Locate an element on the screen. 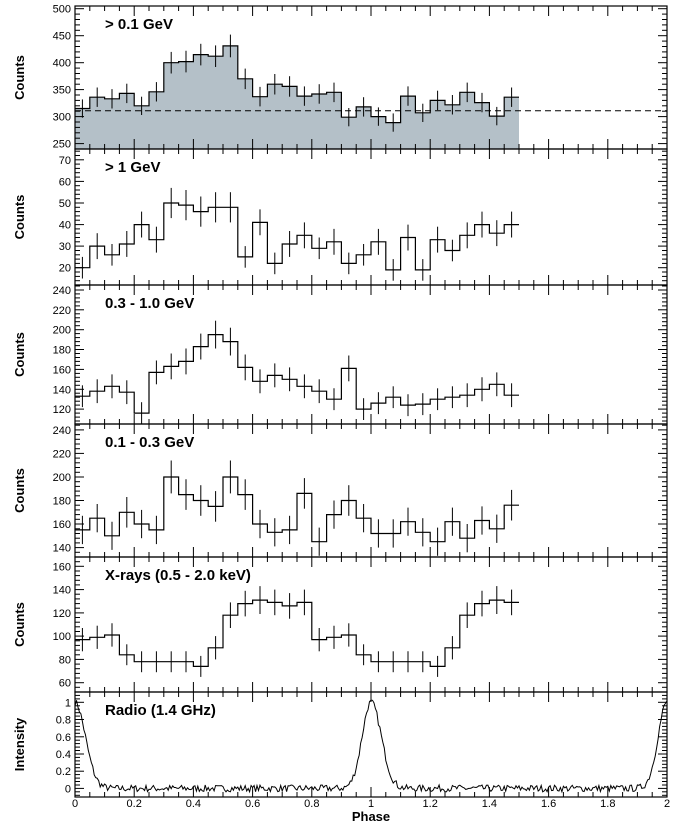 The image size is (685, 827). step-line-gt1 is located at coordinates (297, 236).